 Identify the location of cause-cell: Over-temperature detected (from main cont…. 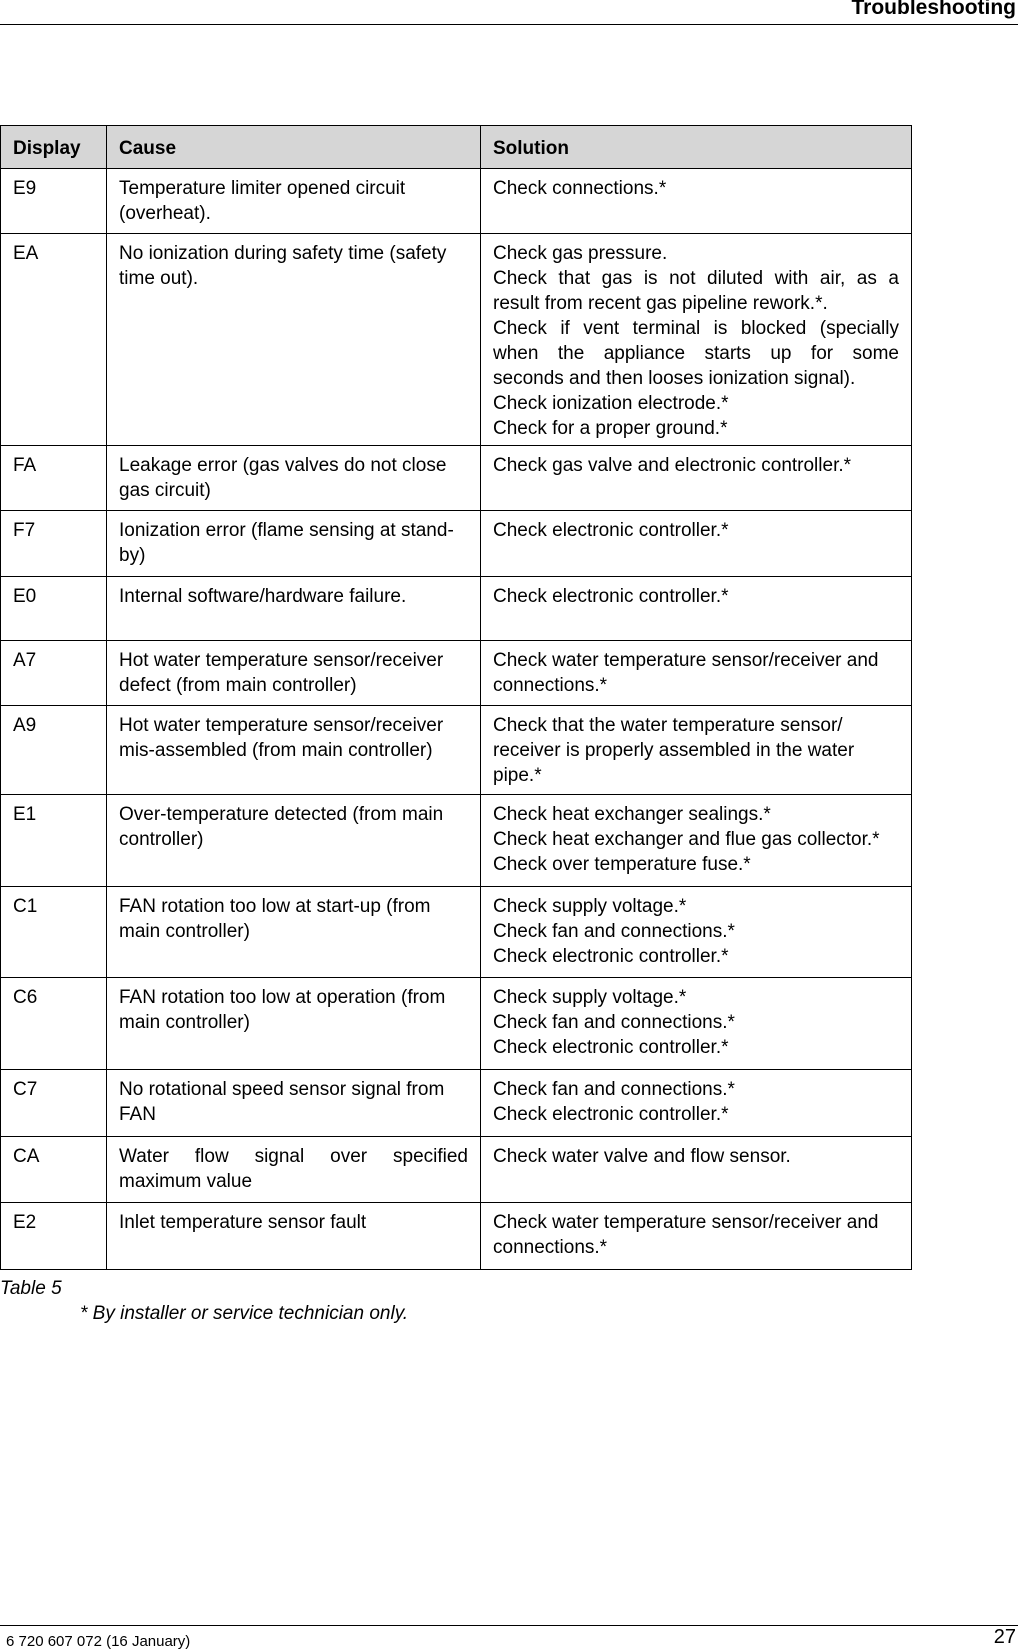
(293, 840).